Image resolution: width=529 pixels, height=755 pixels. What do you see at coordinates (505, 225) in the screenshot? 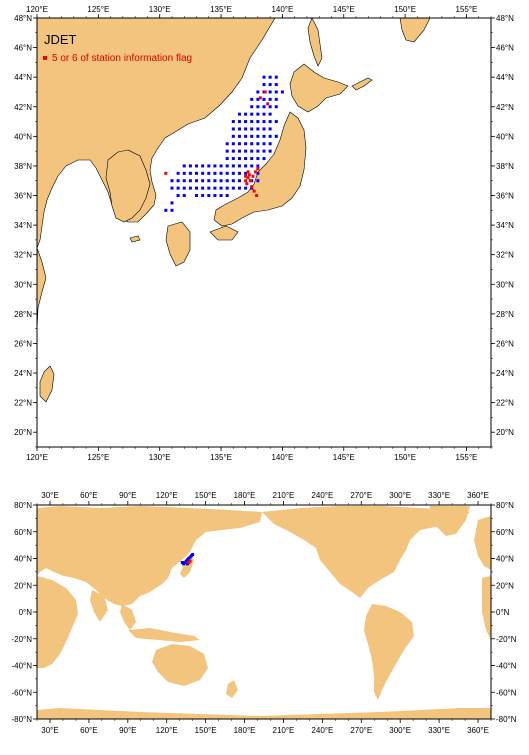
I see `lat-tick-label: 34°N` at bounding box center [505, 225].